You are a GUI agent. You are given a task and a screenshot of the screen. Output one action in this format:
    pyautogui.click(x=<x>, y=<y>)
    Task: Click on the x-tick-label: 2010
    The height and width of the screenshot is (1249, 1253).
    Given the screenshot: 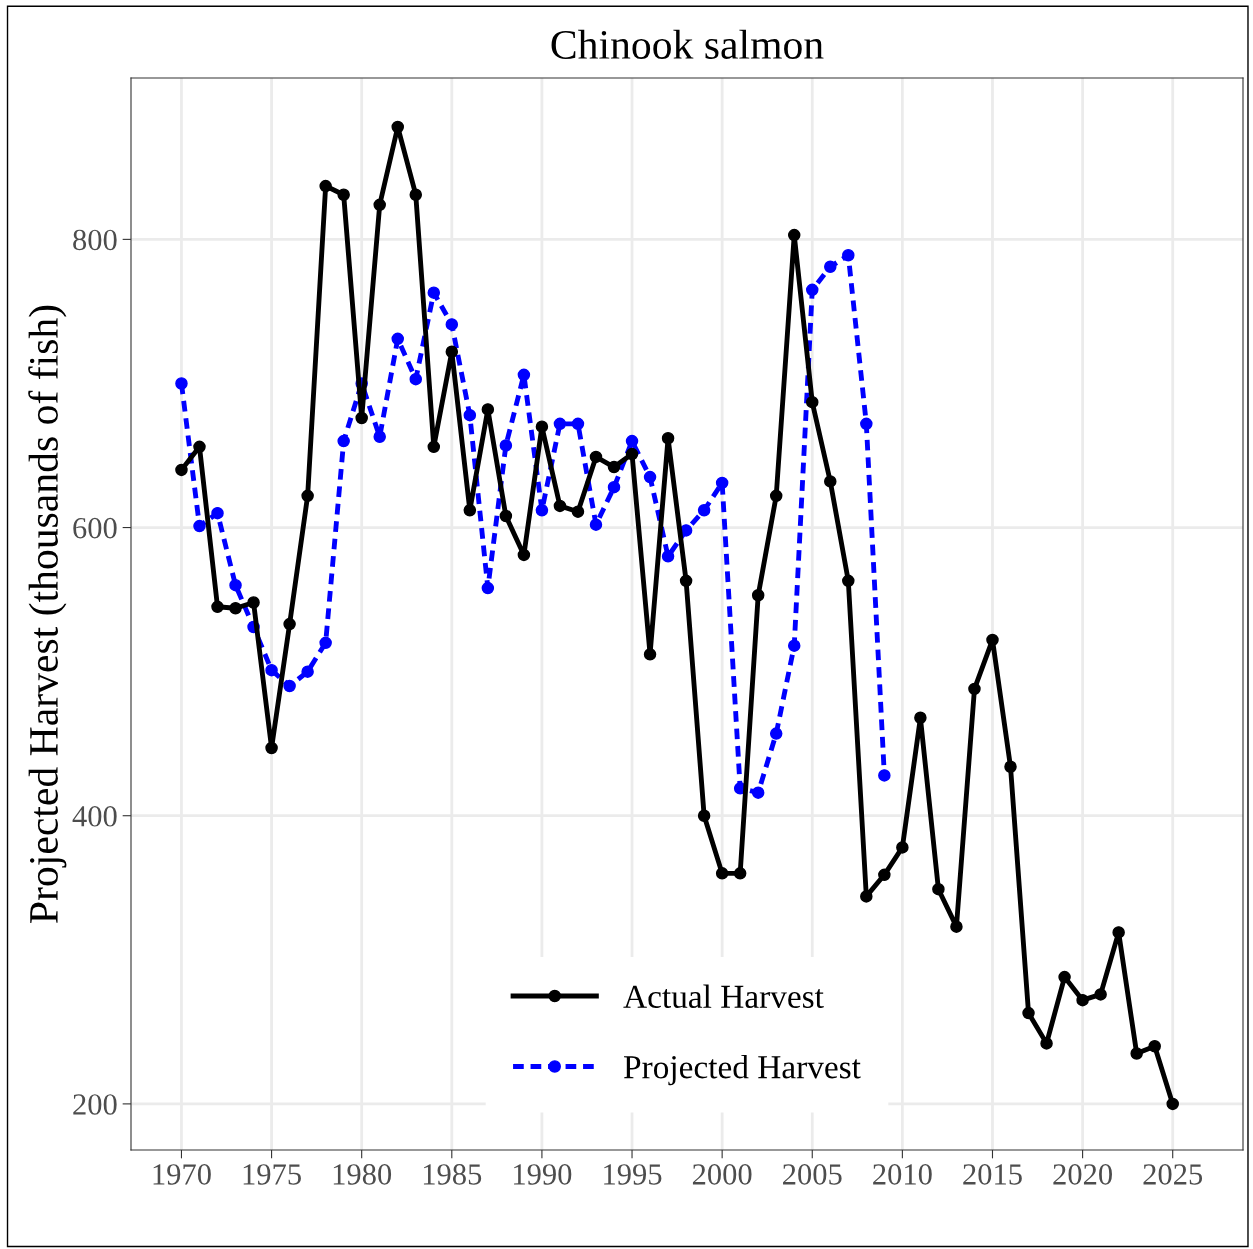 What is the action you would take?
    pyautogui.click(x=902, y=1174)
    